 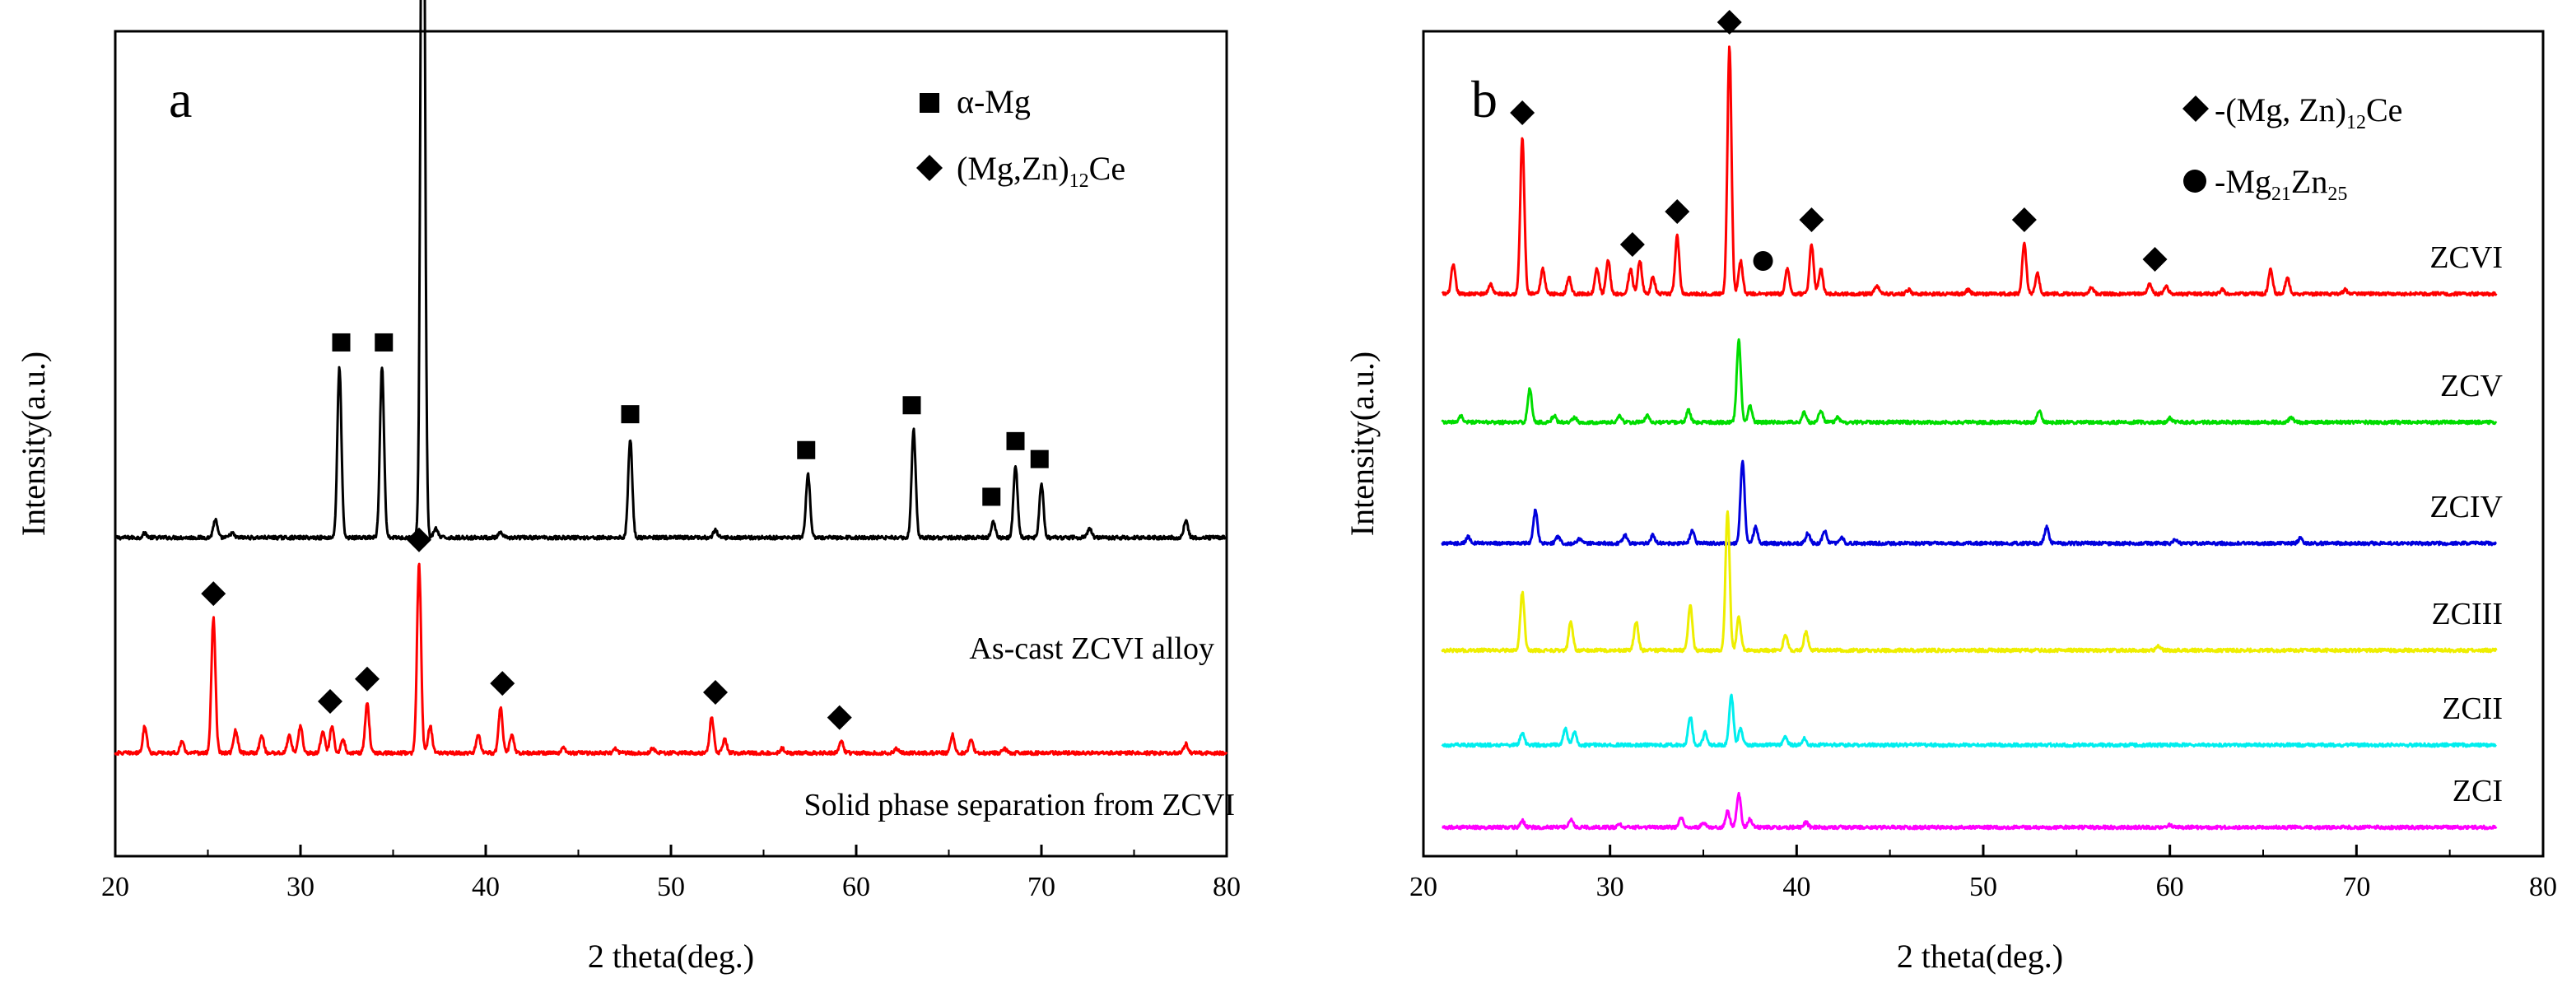 What do you see at coordinates (300, 887) in the screenshot?
I see `x-tick-label-a-30: 30` at bounding box center [300, 887].